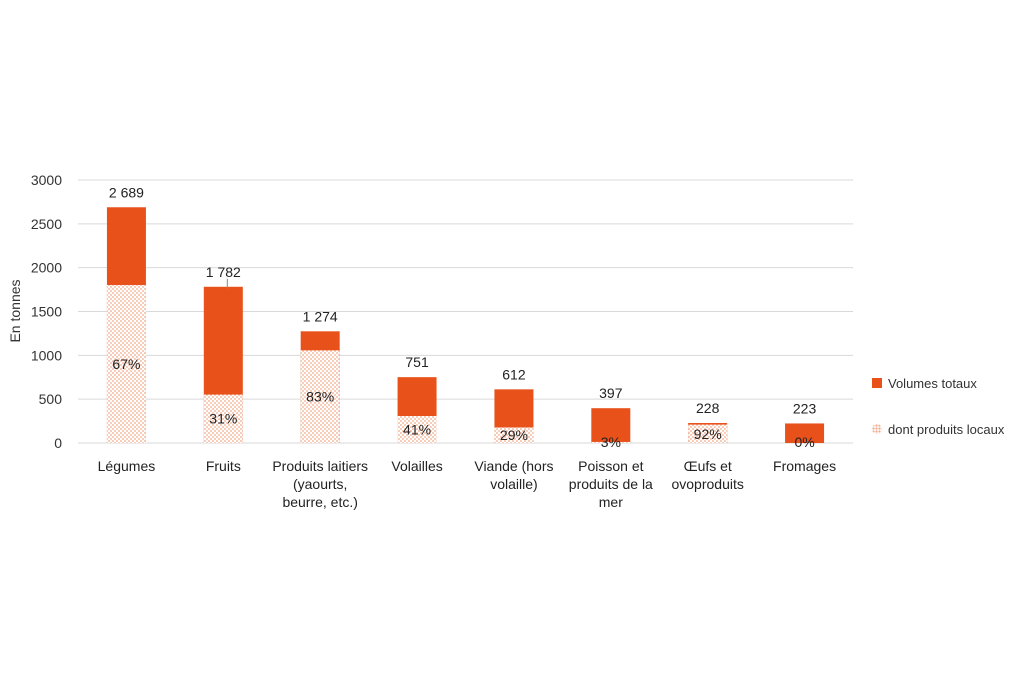 The height and width of the screenshot is (688, 1024). I want to click on value-label: 612, so click(514, 374).